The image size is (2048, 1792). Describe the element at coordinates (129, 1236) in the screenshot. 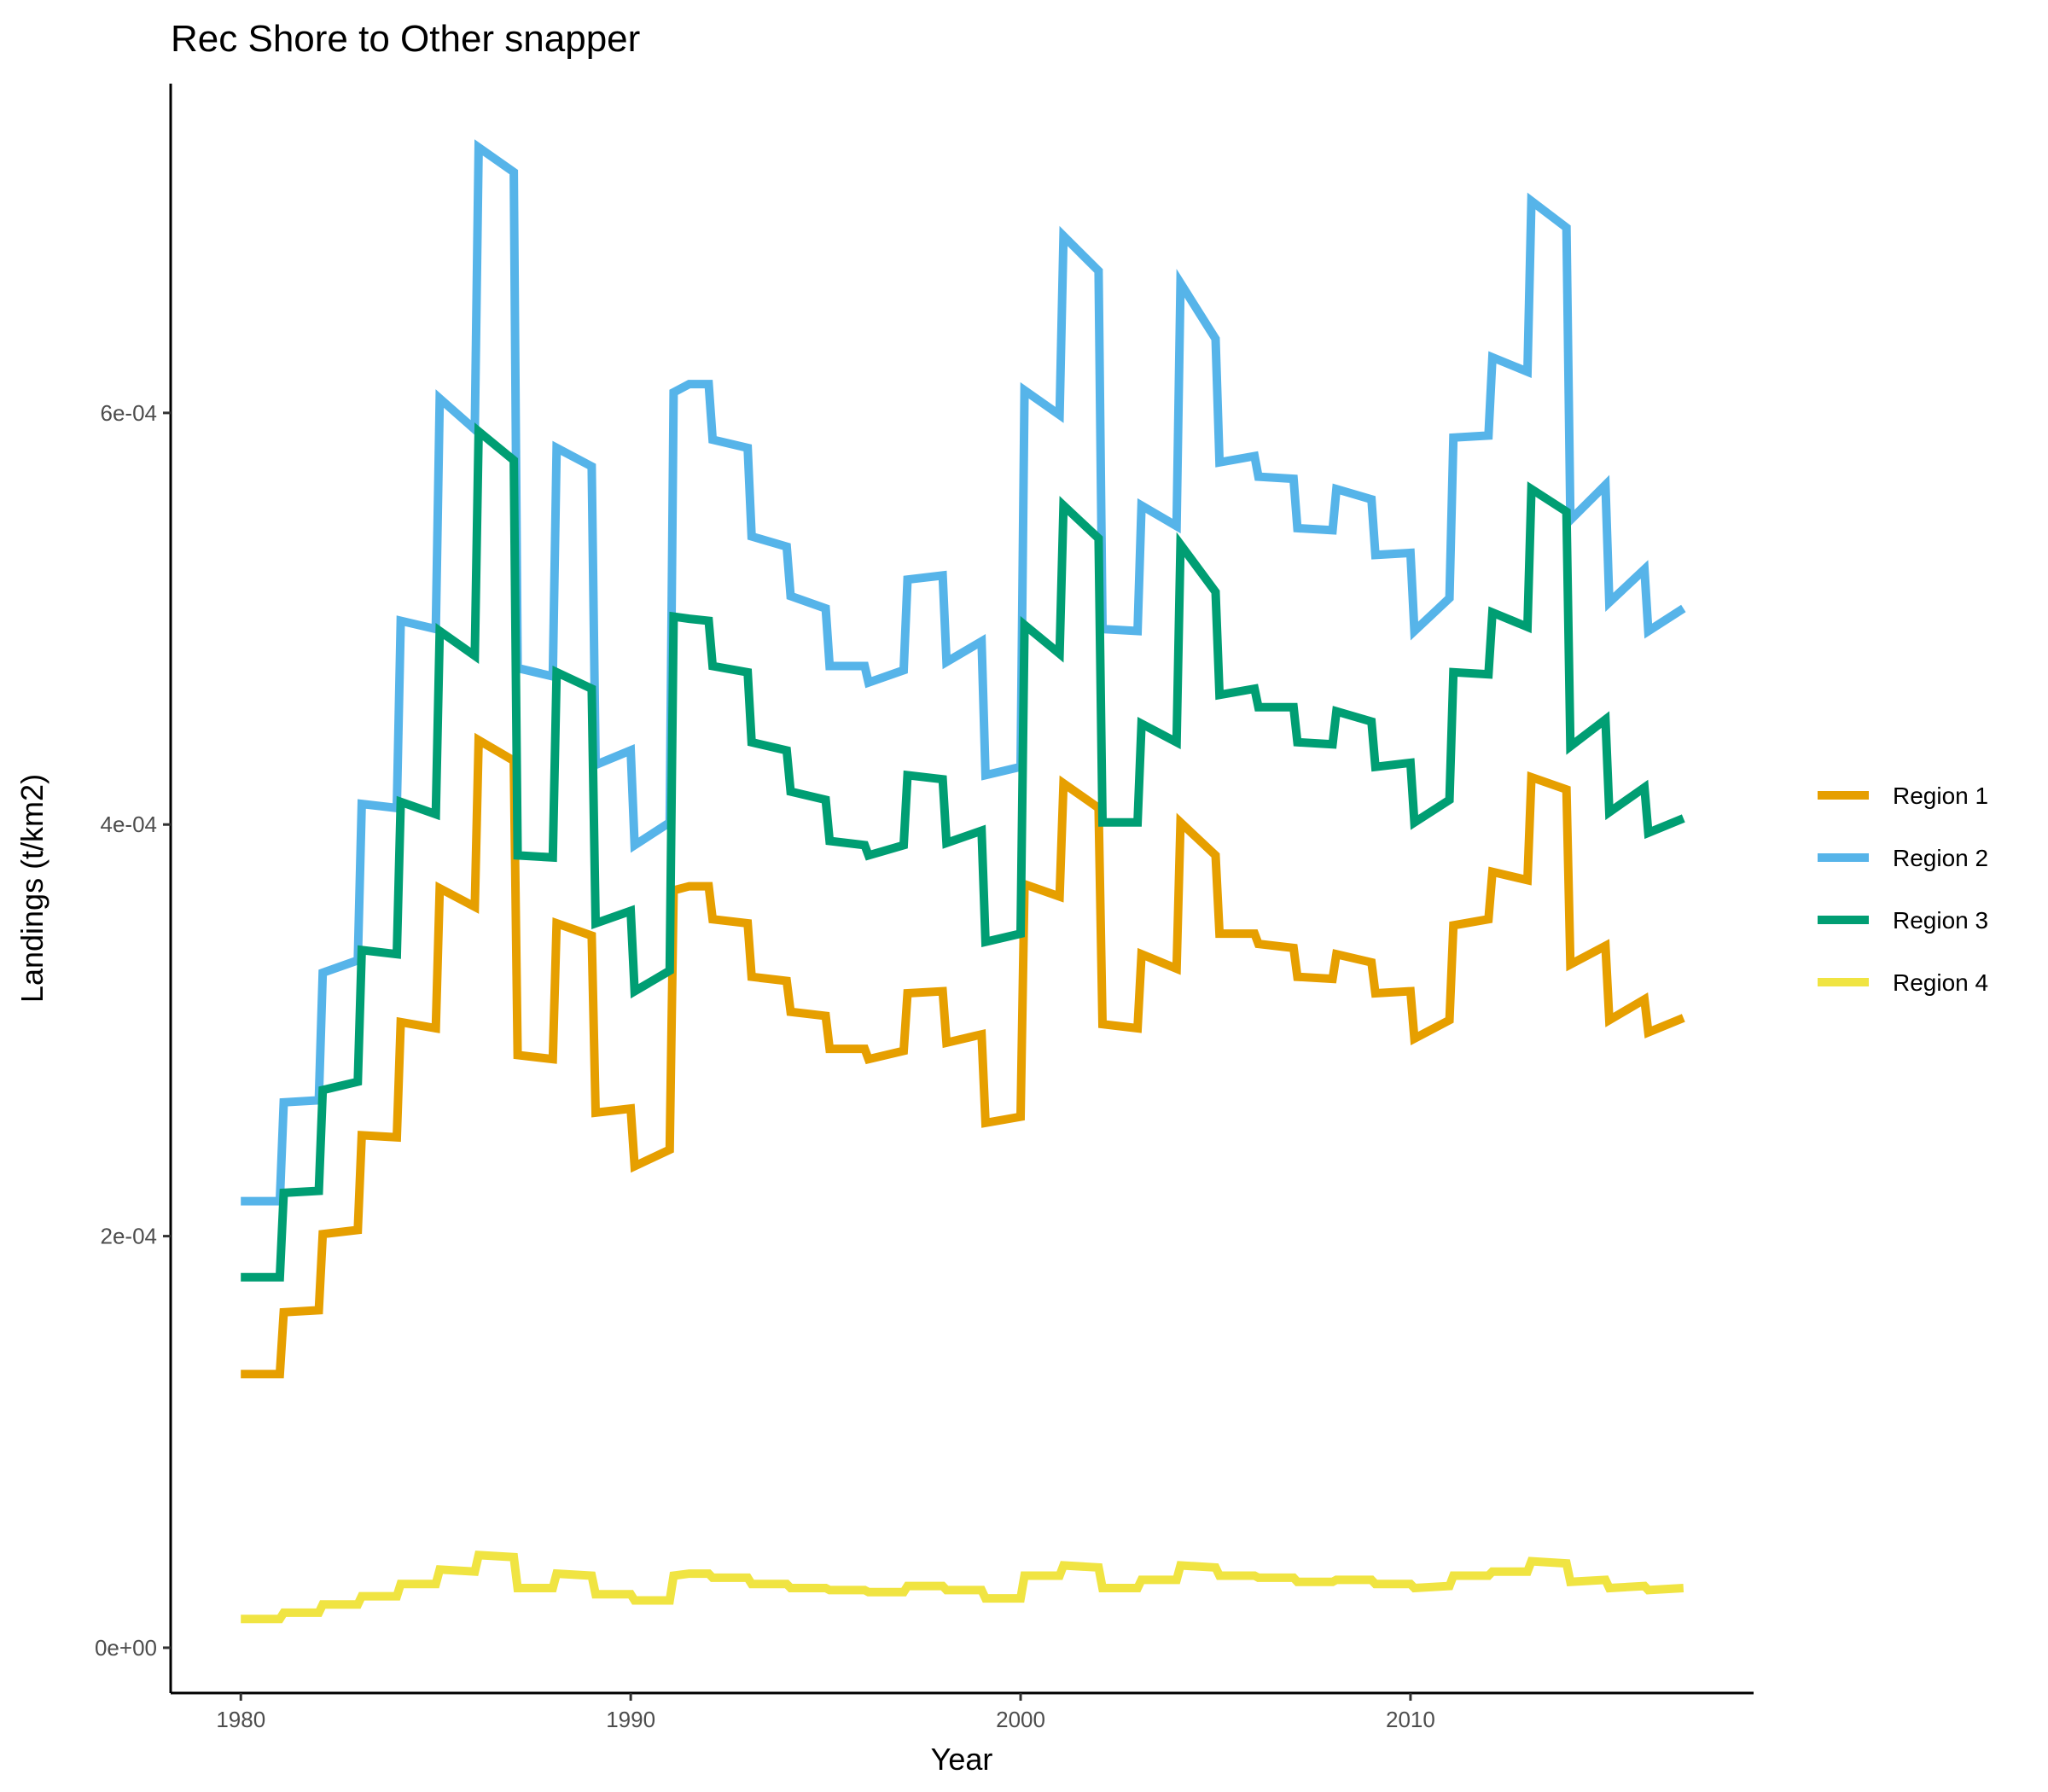

I see `y-tick-label: 2e-04` at that location.